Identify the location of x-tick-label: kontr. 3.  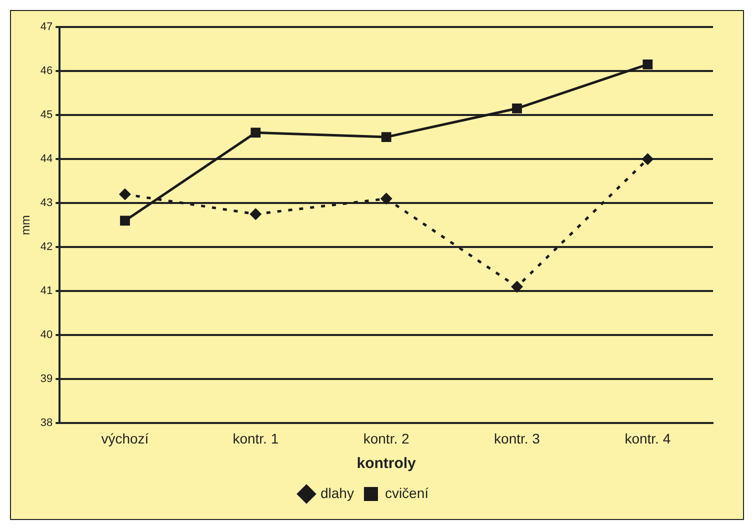
(517, 438).